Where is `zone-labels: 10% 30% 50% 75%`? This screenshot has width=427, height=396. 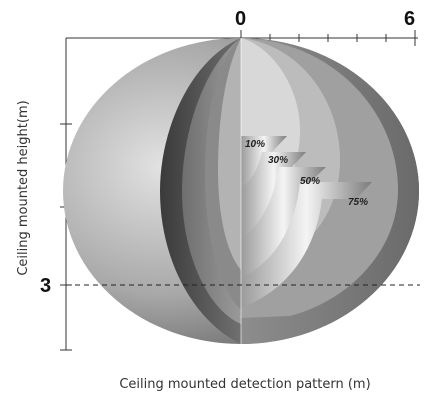
zone-labels: 10% 30% 50% 75% is located at coordinates (306, 173).